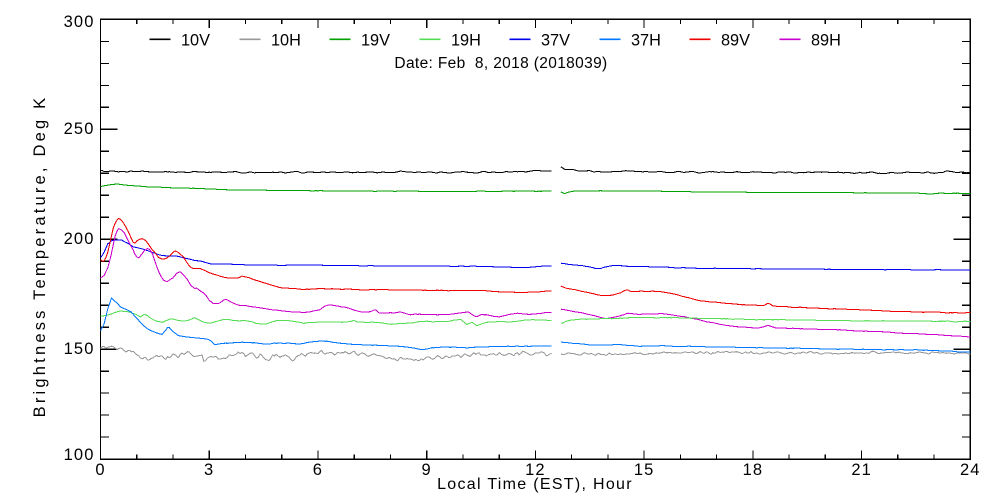 The image size is (1000, 500). Describe the element at coordinates (826, 41) in the screenshot. I see `svg-text: 89H` at that location.